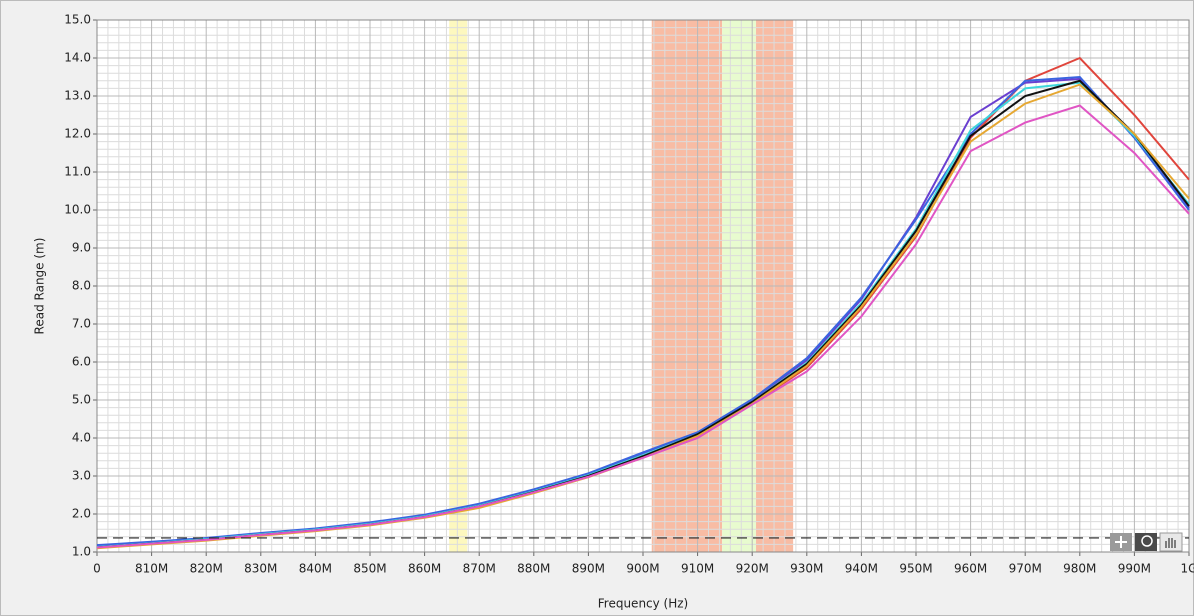  Describe the element at coordinates (588, 569) in the screenshot. I see `x-tick-label: 890M` at that location.